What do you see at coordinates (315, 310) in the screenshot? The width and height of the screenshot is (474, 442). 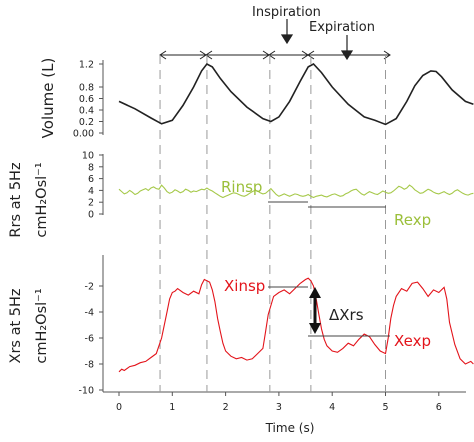 I see `delta-xrs-arrow` at bounding box center [315, 310].